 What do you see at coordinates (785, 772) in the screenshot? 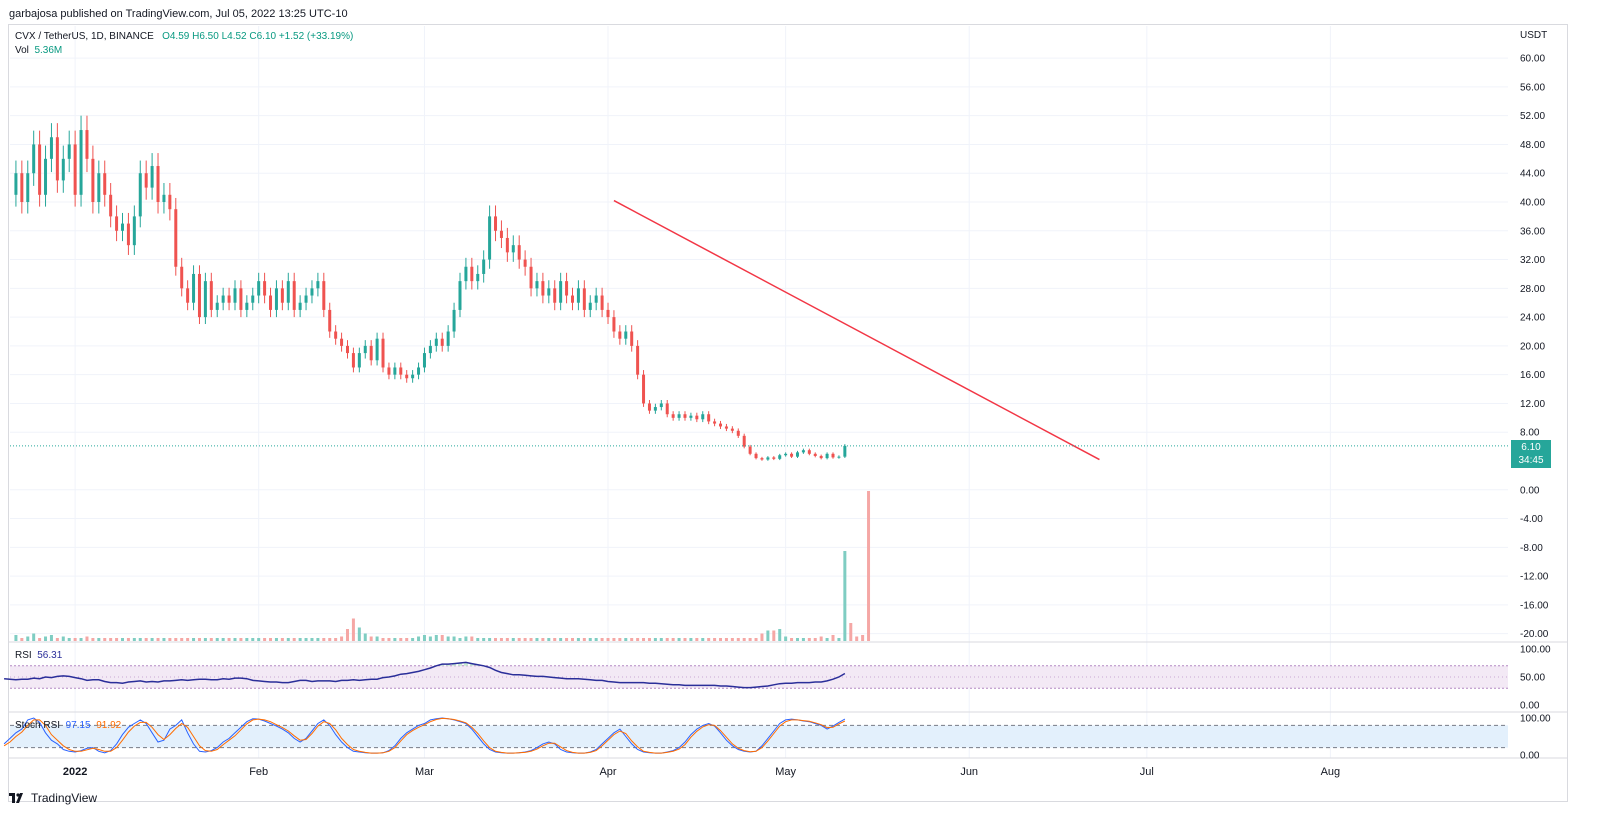
I see `x-tick-label: May` at bounding box center [785, 772].